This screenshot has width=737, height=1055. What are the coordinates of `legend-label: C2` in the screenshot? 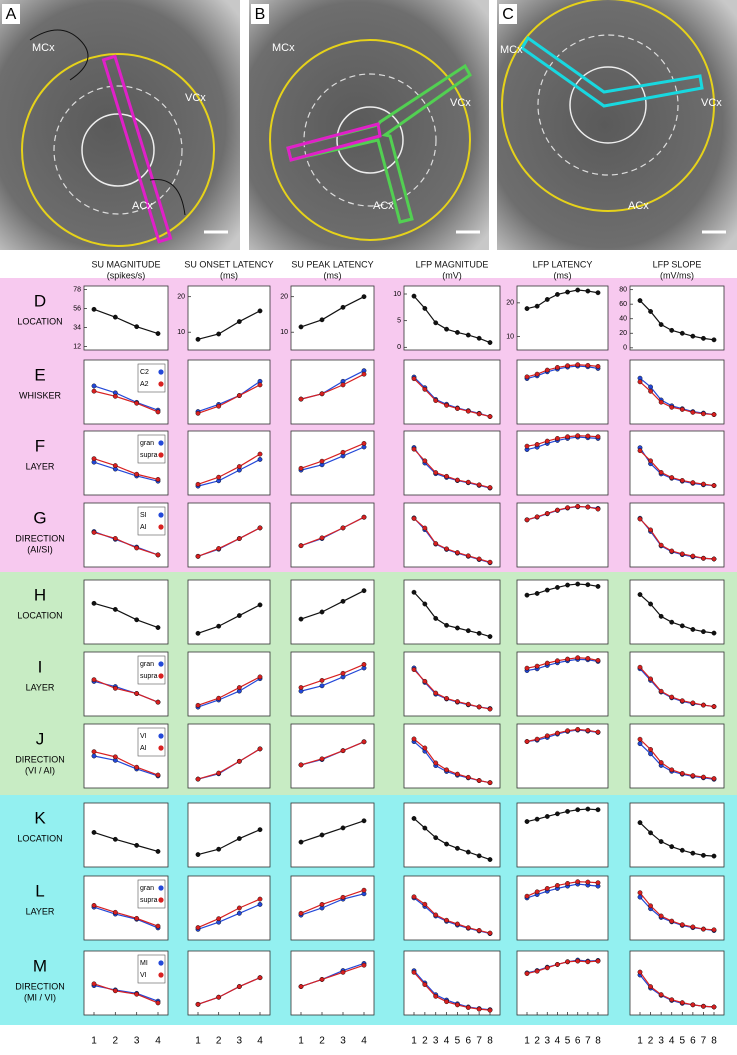 It's located at (144, 372).